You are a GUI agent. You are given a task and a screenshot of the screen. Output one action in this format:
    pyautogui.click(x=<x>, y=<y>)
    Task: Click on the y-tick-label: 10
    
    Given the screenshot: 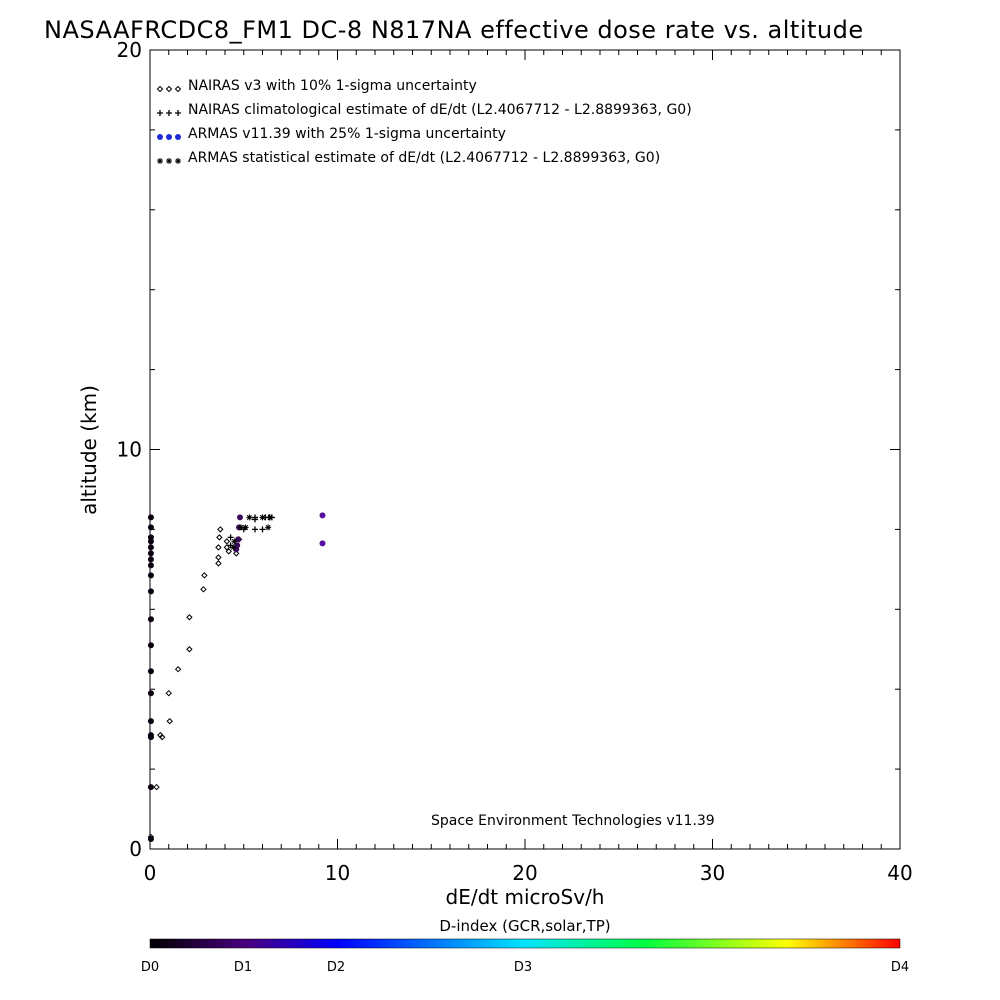 What is the action you would take?
    pyautogui.click(x=129, y=450)
    